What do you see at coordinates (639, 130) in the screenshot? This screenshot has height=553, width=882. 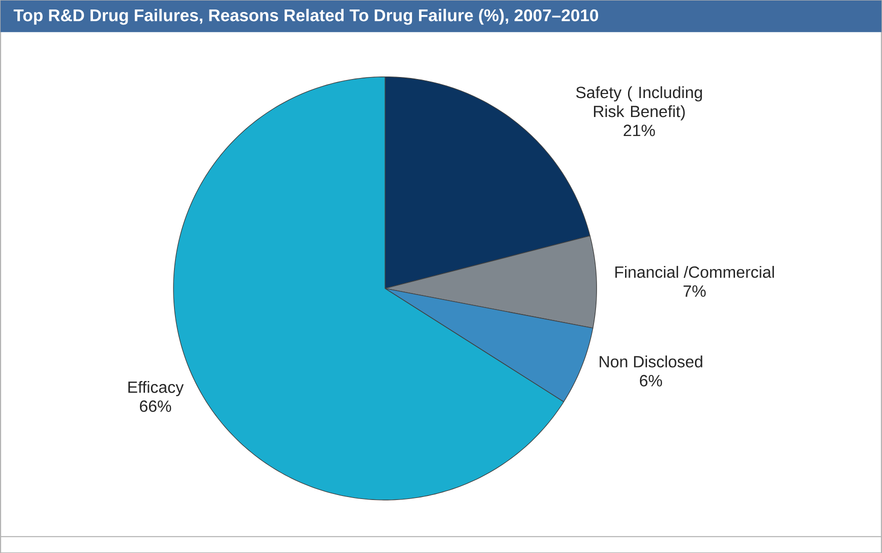 I see `data-label: 21%` at bounding box center [639, 130].